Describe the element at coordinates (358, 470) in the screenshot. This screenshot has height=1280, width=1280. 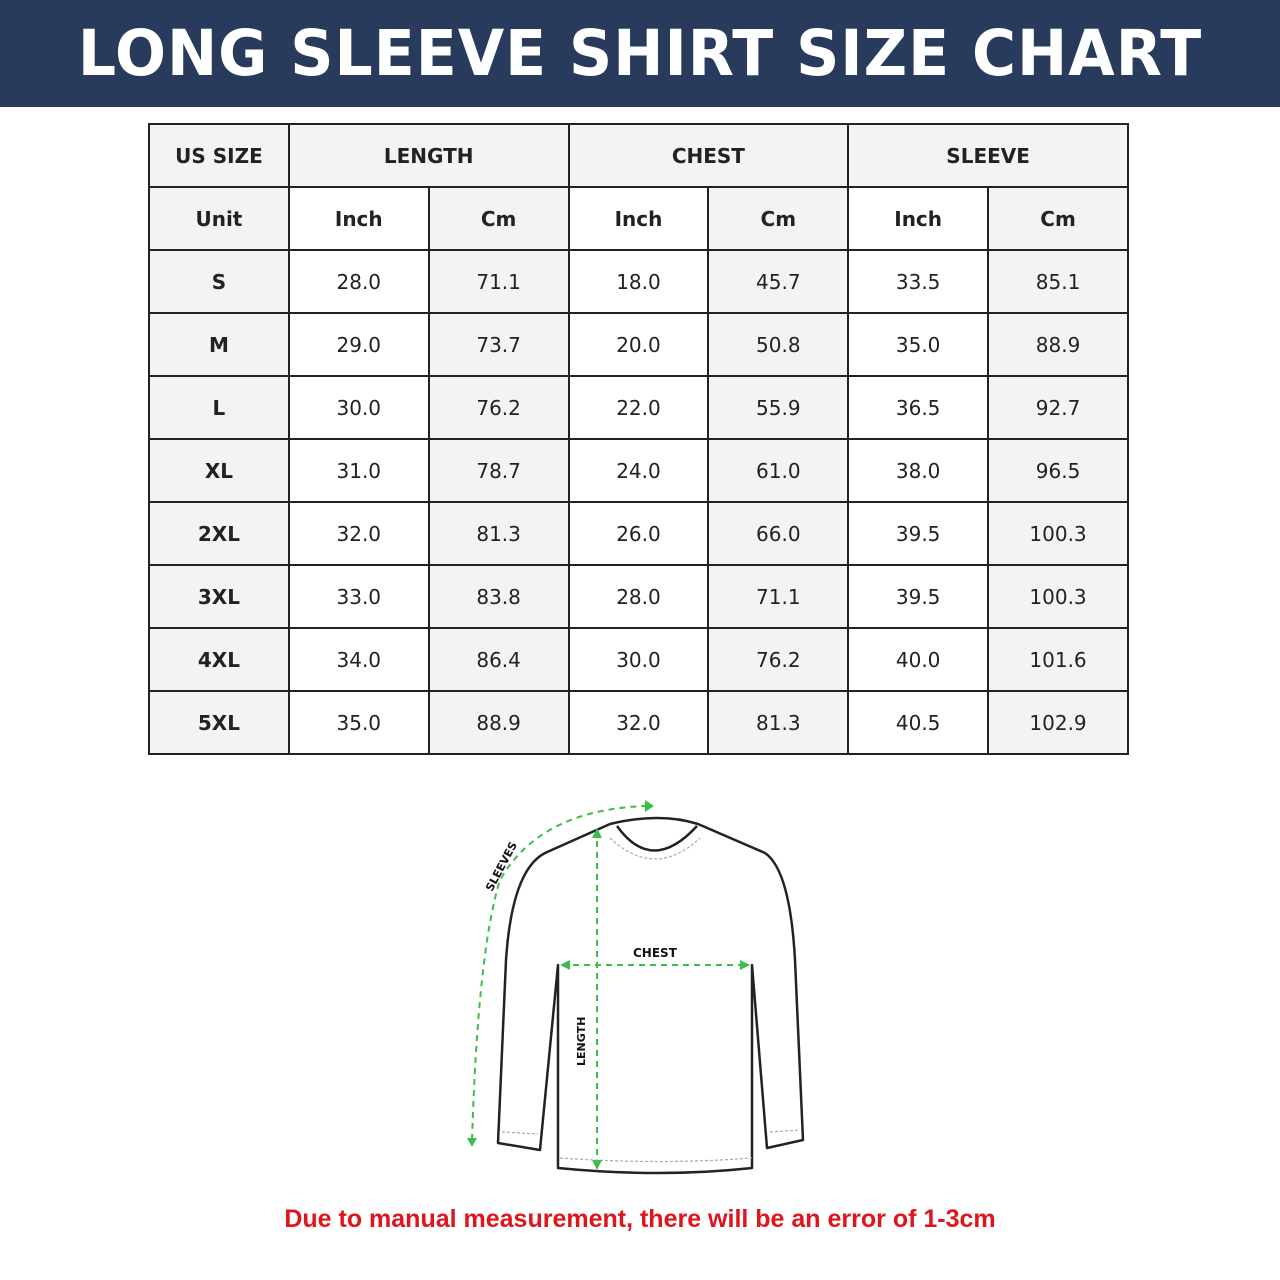
I see `measurement-cell: 31.0` at that location.